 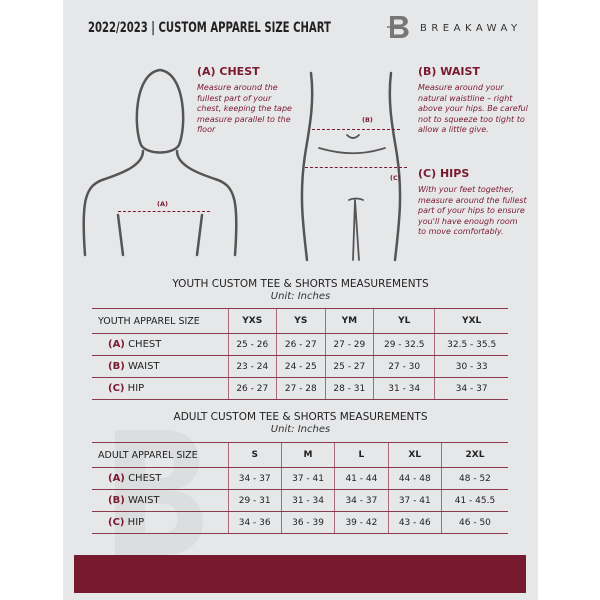 I want to click on header-cell: S, so click(x=254, y=455).